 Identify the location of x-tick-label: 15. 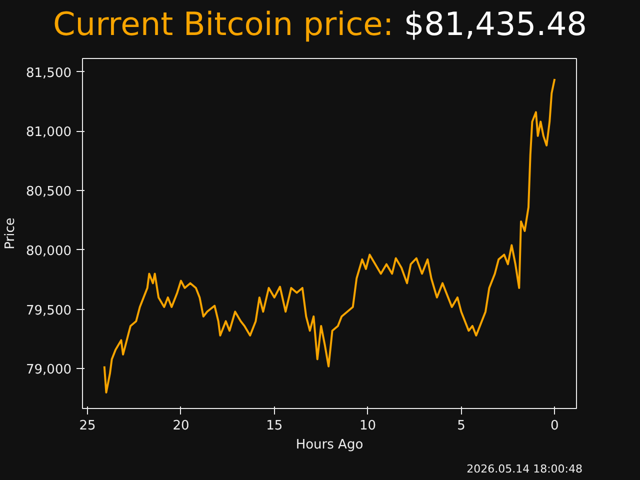
(274, 426).